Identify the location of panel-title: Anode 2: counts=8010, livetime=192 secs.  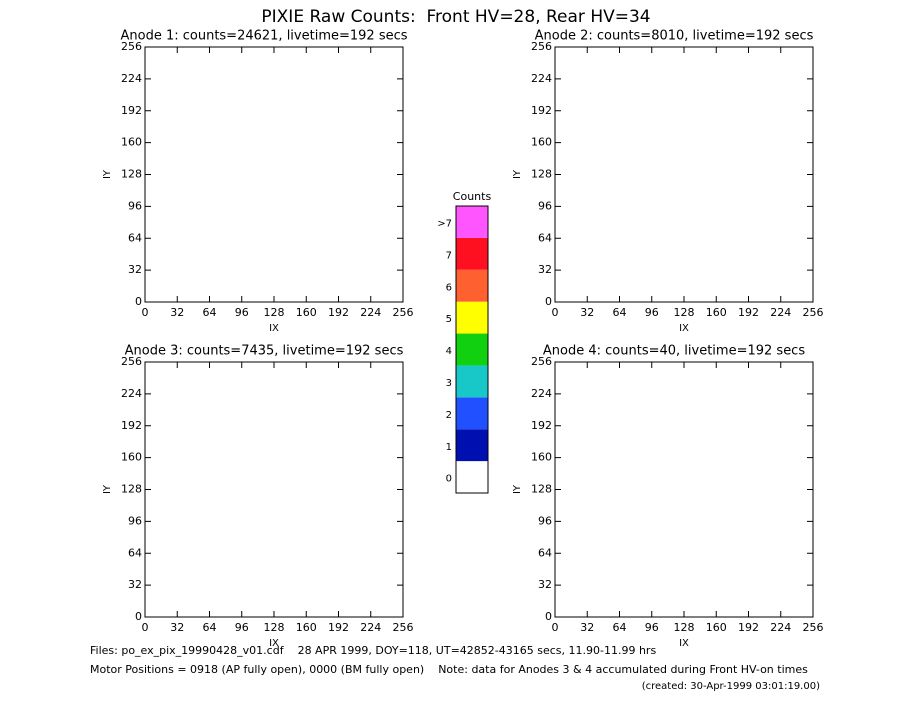
(674, 36).